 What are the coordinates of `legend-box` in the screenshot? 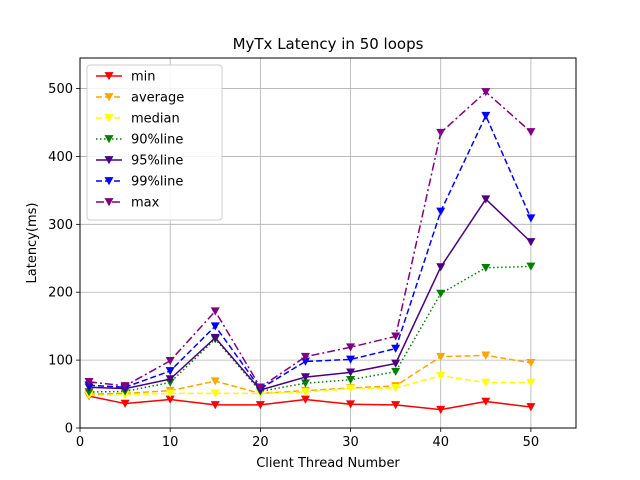 It's located at (154, 142).